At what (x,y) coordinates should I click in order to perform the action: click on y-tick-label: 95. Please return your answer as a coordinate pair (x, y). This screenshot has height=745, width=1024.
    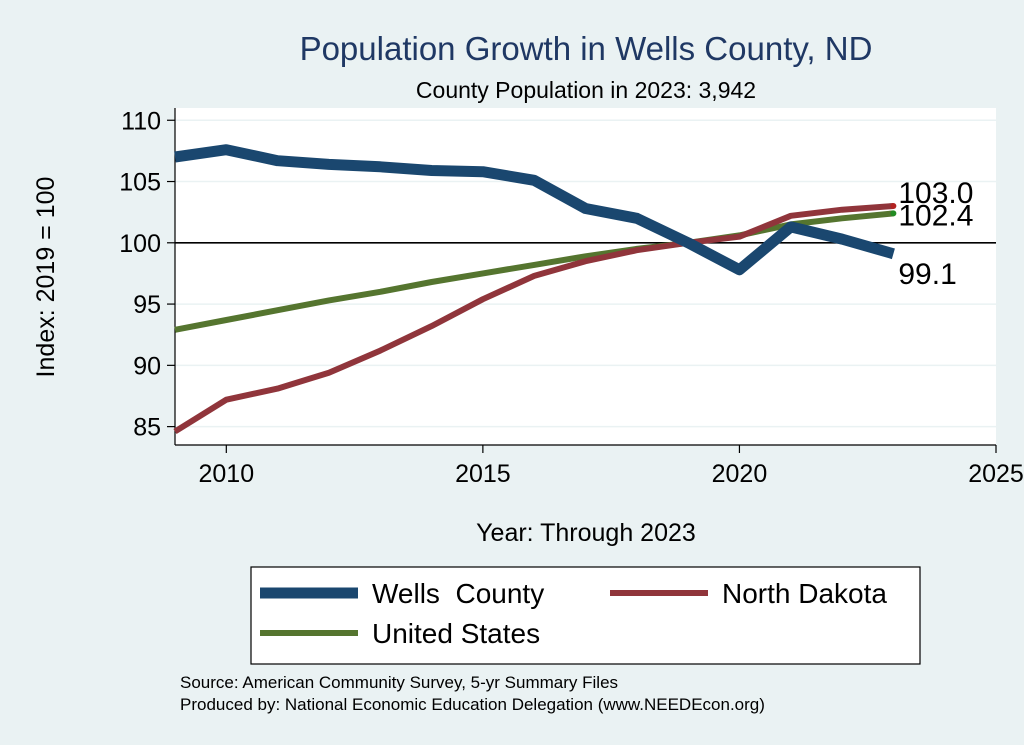
    Looking at the image, I should click on (147, 305).